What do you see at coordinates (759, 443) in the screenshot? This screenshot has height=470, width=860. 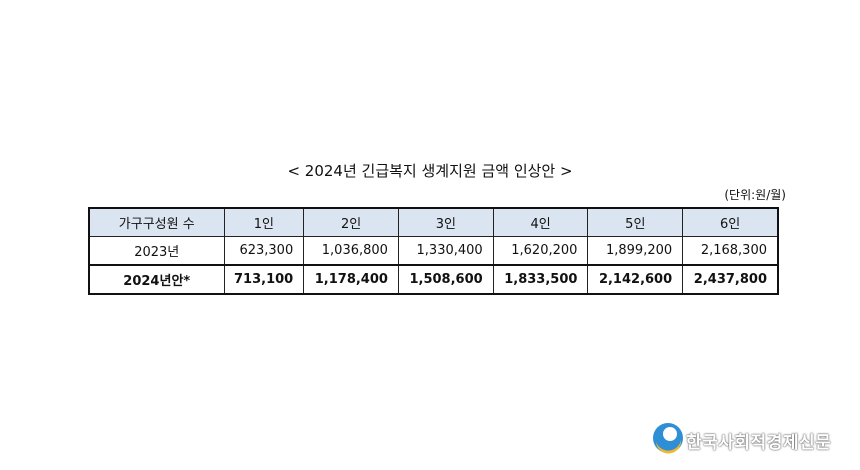 I see `watermark-text: 한국사회적경제신문` at bounding box center [759, 443].